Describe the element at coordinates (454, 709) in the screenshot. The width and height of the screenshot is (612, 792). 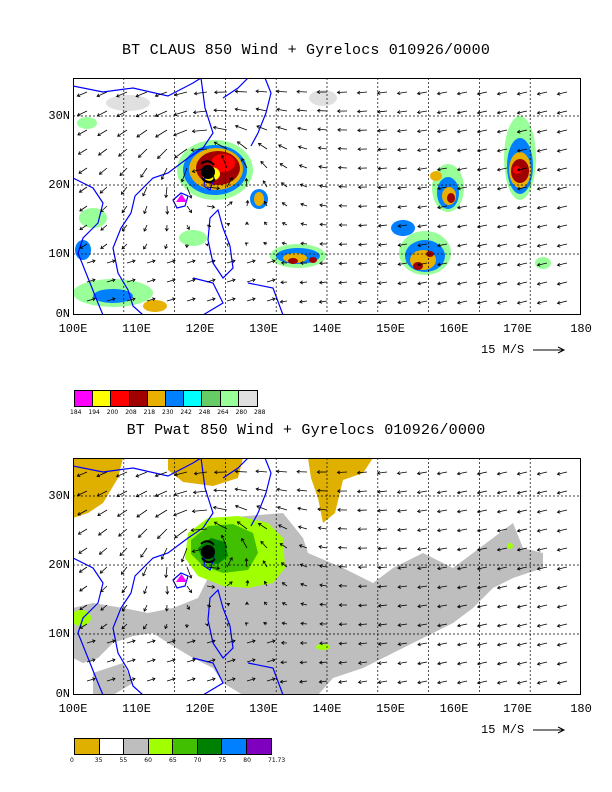
I see `lon-label: 160E` at that location.